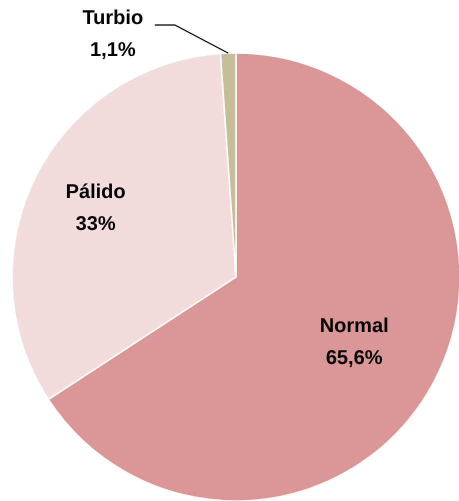  What do you see at coordinates (354, 357) in the screenshot?
I see `data-label: 65,6%` at bounding box center [354, 357].